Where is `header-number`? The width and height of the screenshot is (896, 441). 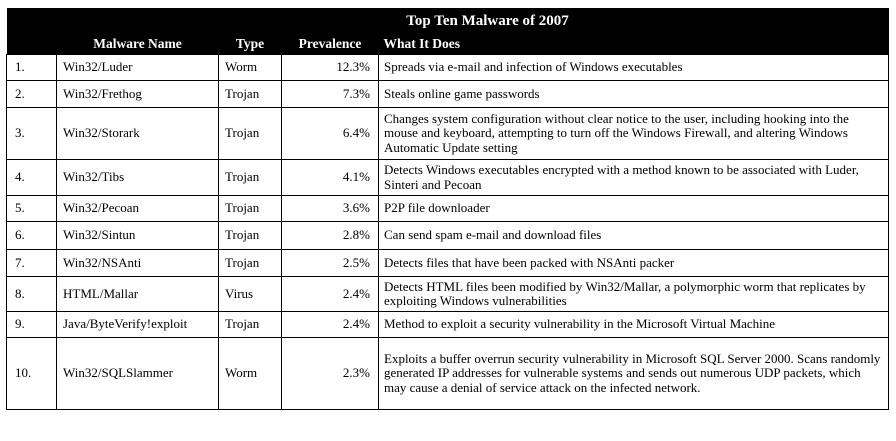
header-number is located at coordinates (31, 44).